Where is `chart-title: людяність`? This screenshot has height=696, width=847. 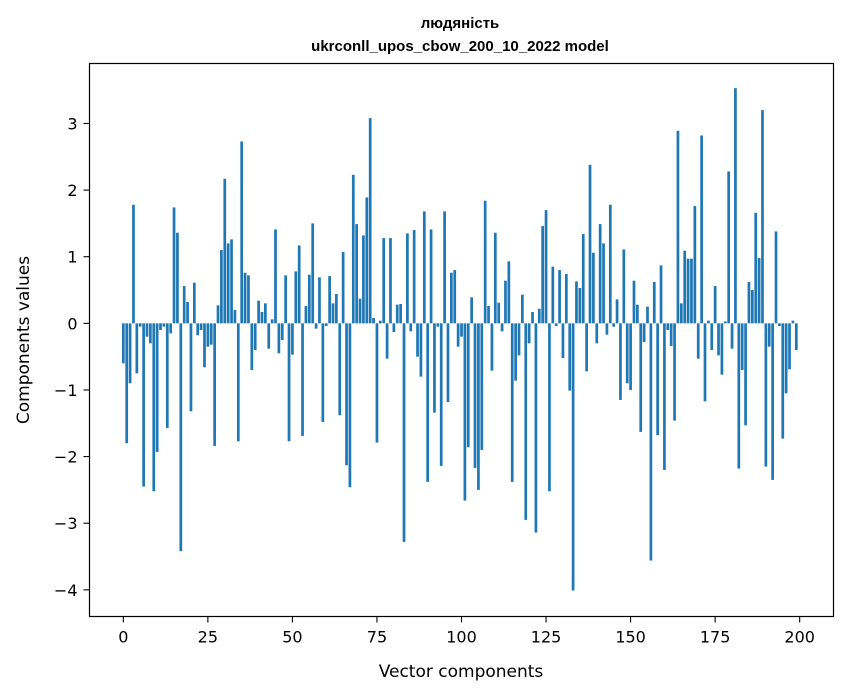 chart-title: людяність is located at coordinates (460, 23).